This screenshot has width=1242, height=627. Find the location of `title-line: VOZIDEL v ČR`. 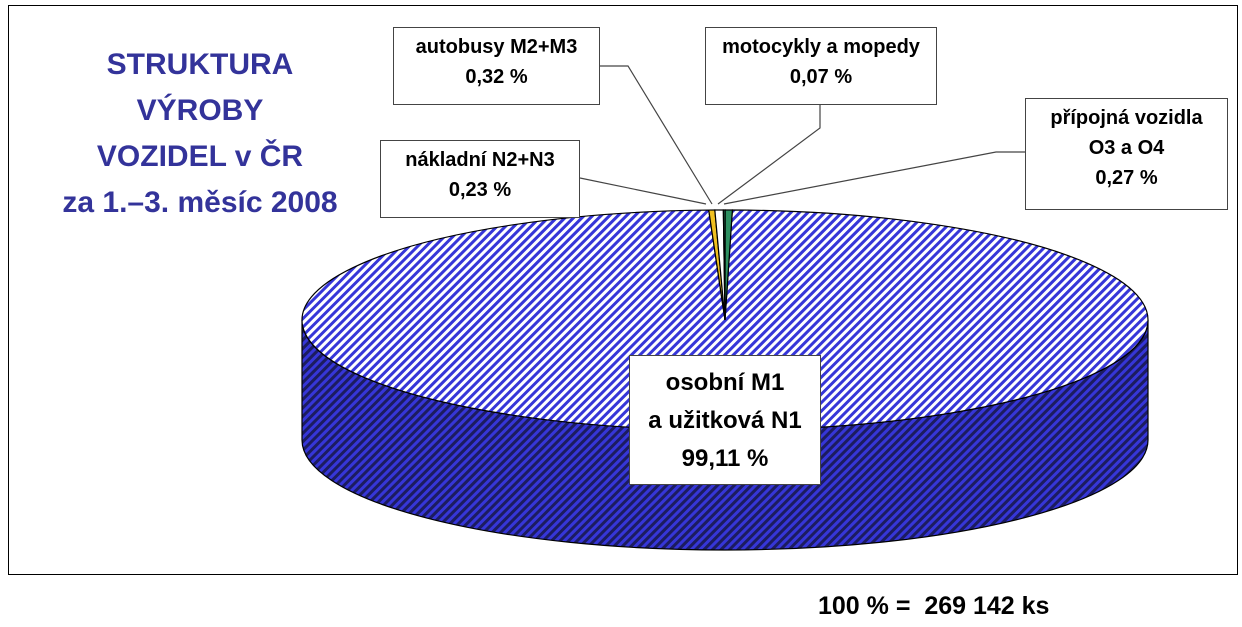

title-line: VOZIDEL v ČR is located at coordinates (200, 156).